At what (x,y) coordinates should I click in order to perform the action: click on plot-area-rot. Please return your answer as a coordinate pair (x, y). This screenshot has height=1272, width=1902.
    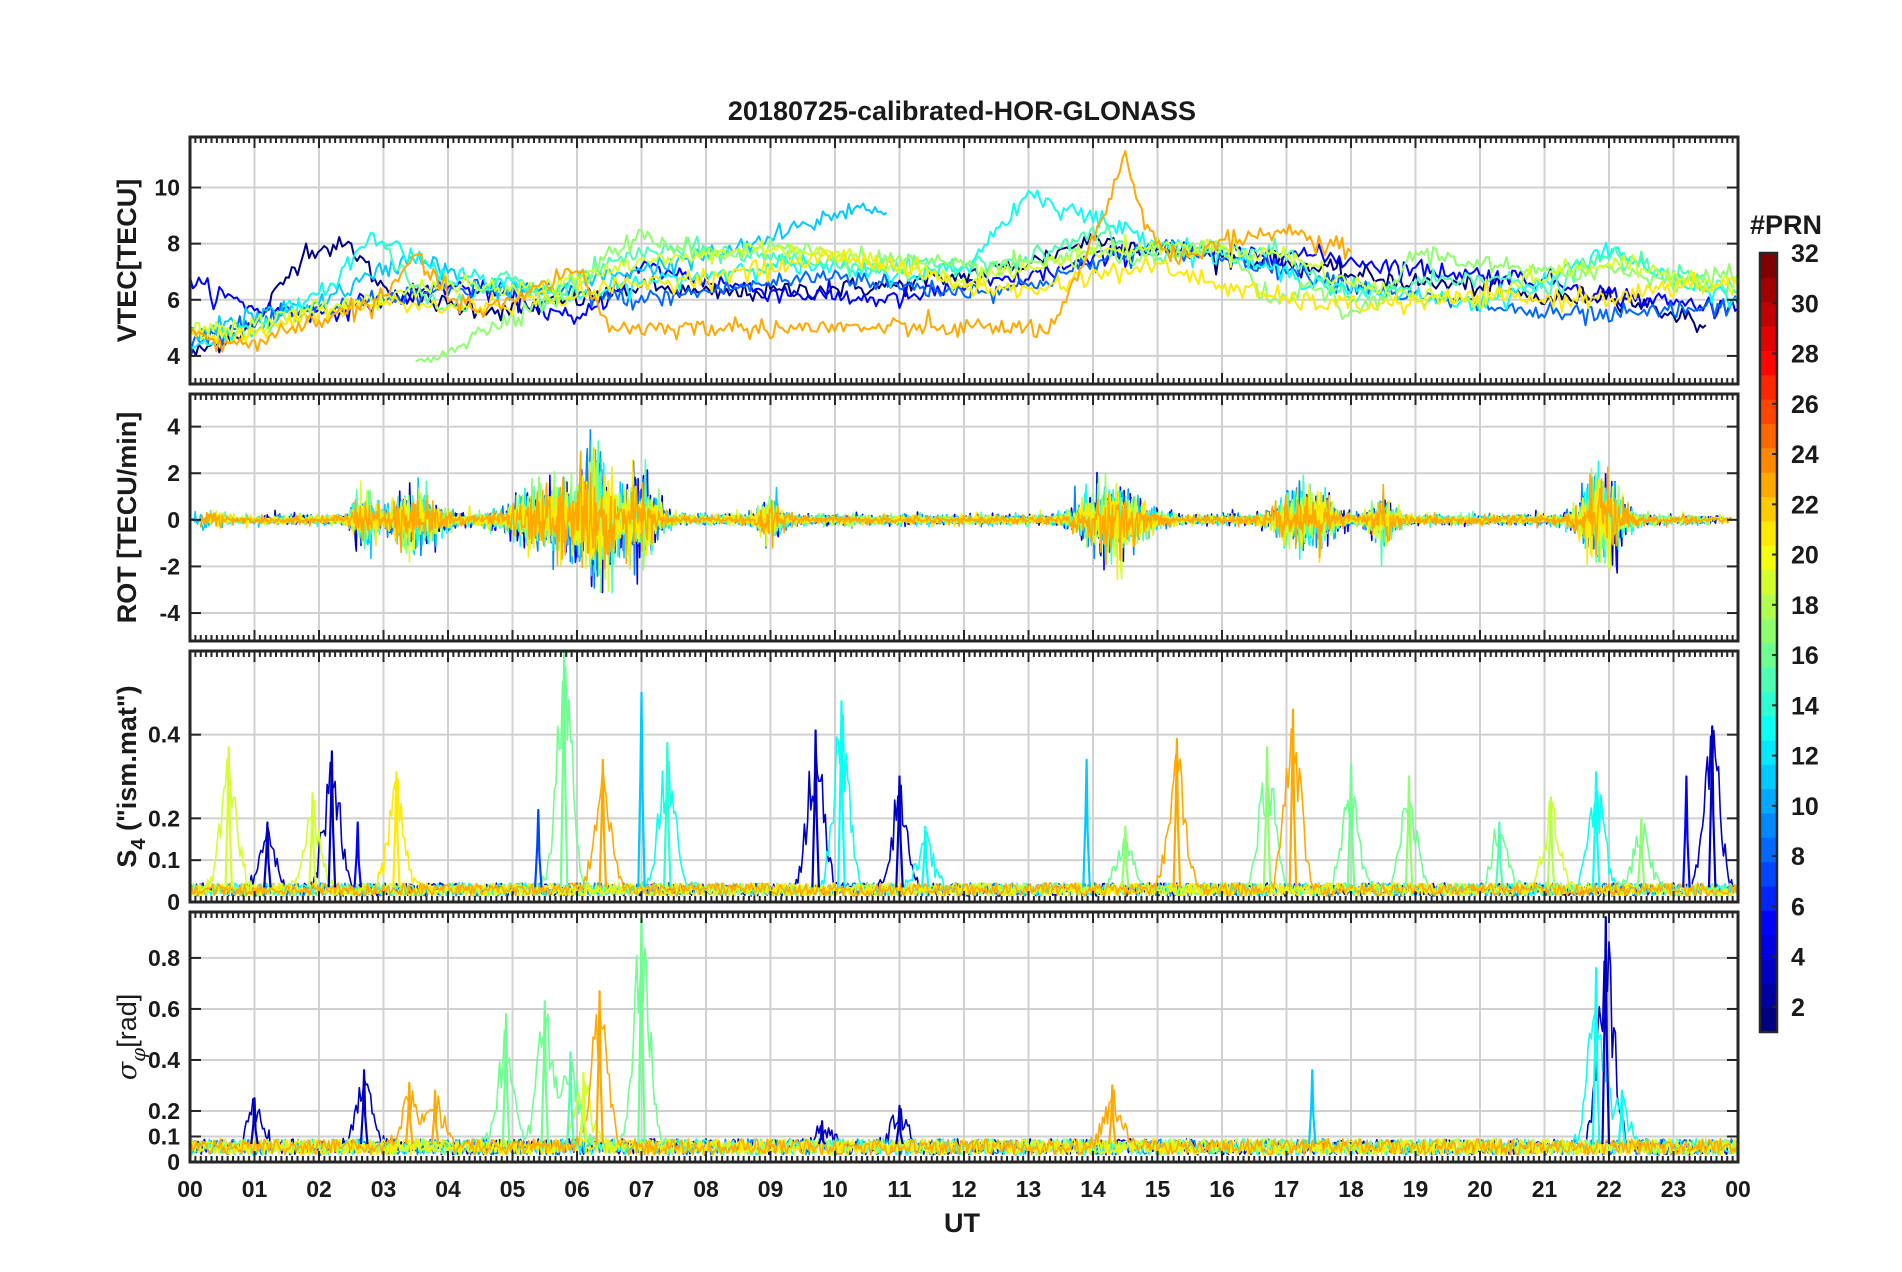
    Looking at the image, I should click on (962, 511).